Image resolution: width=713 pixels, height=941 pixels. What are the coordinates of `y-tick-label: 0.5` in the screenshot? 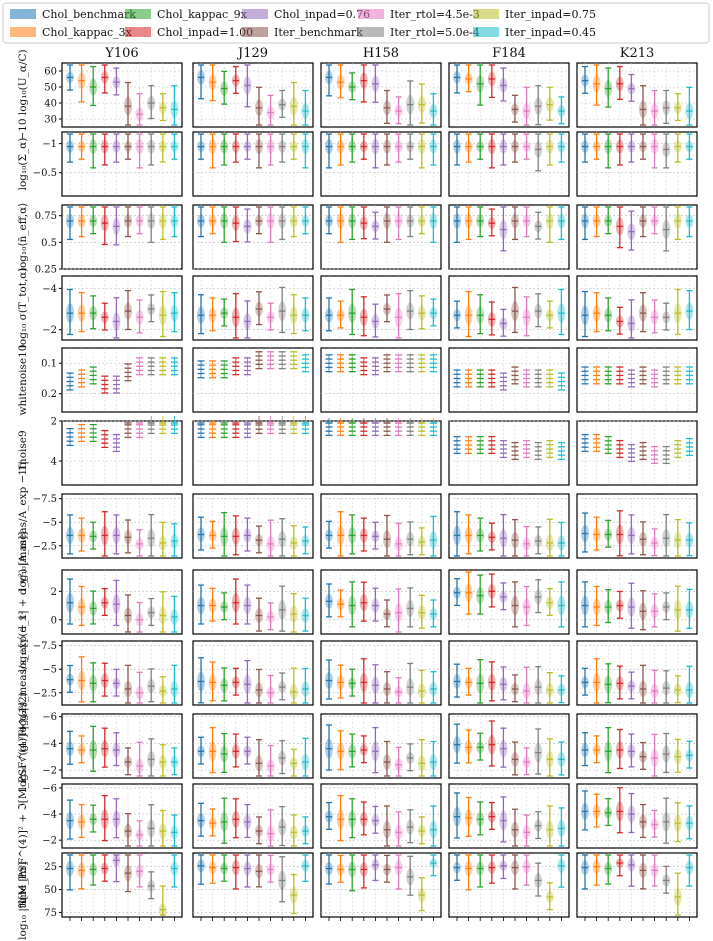 It's located at (49, 243).